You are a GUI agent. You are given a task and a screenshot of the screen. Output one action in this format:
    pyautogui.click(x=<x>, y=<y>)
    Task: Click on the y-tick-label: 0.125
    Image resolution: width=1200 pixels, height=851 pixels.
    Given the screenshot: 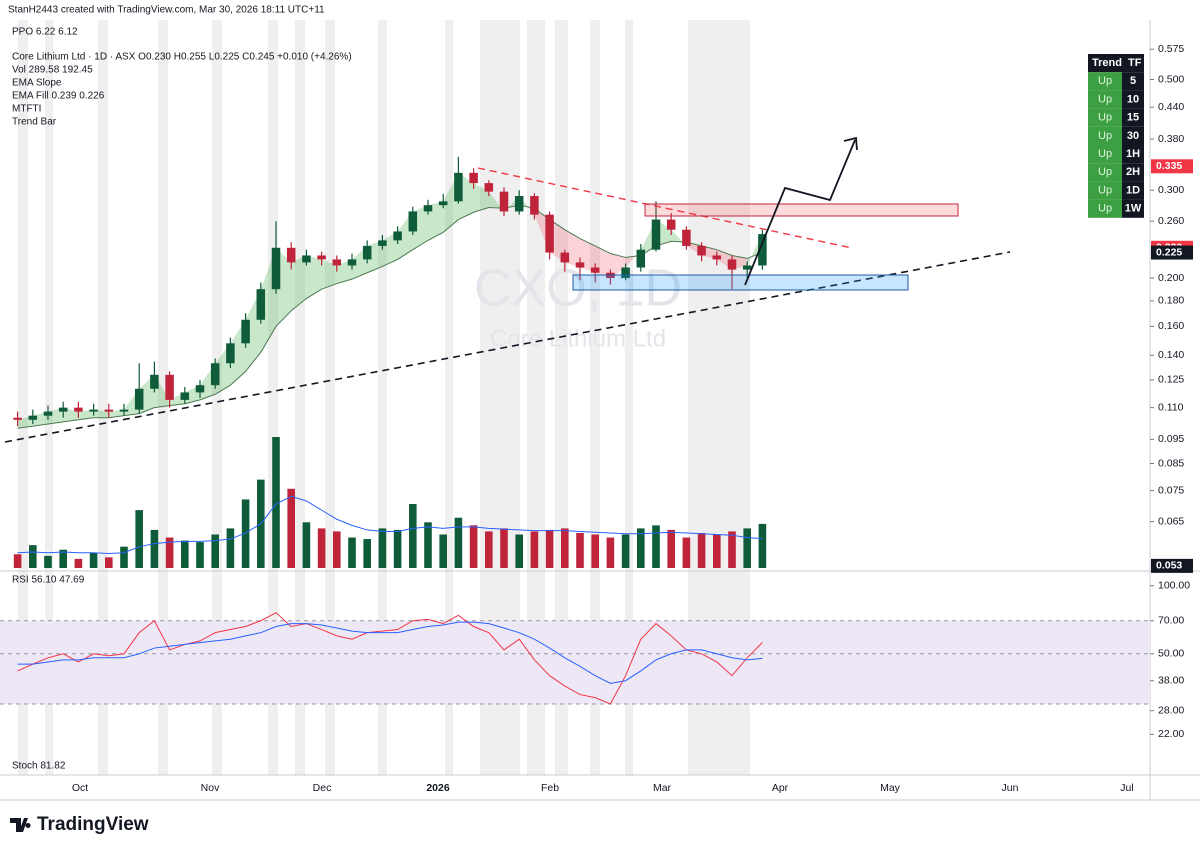 What is the action you would take?
    pyautogui.click(x=1171, y=380)
    